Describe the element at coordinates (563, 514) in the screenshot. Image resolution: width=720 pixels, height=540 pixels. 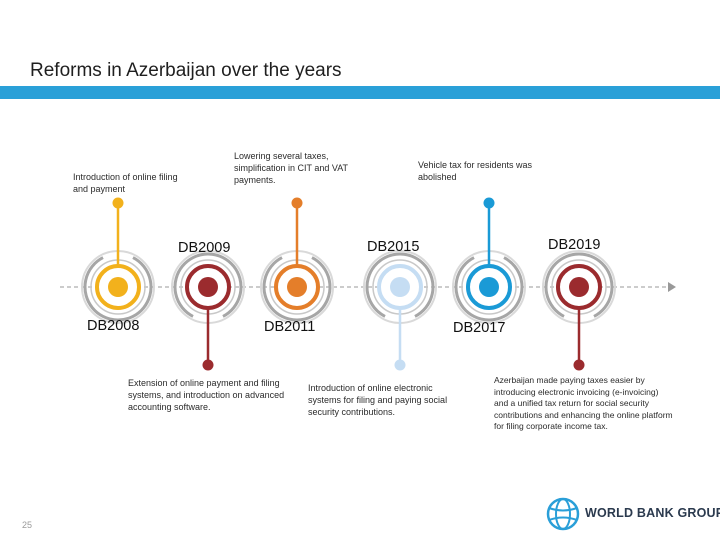
I see `globe-icon` at that location.